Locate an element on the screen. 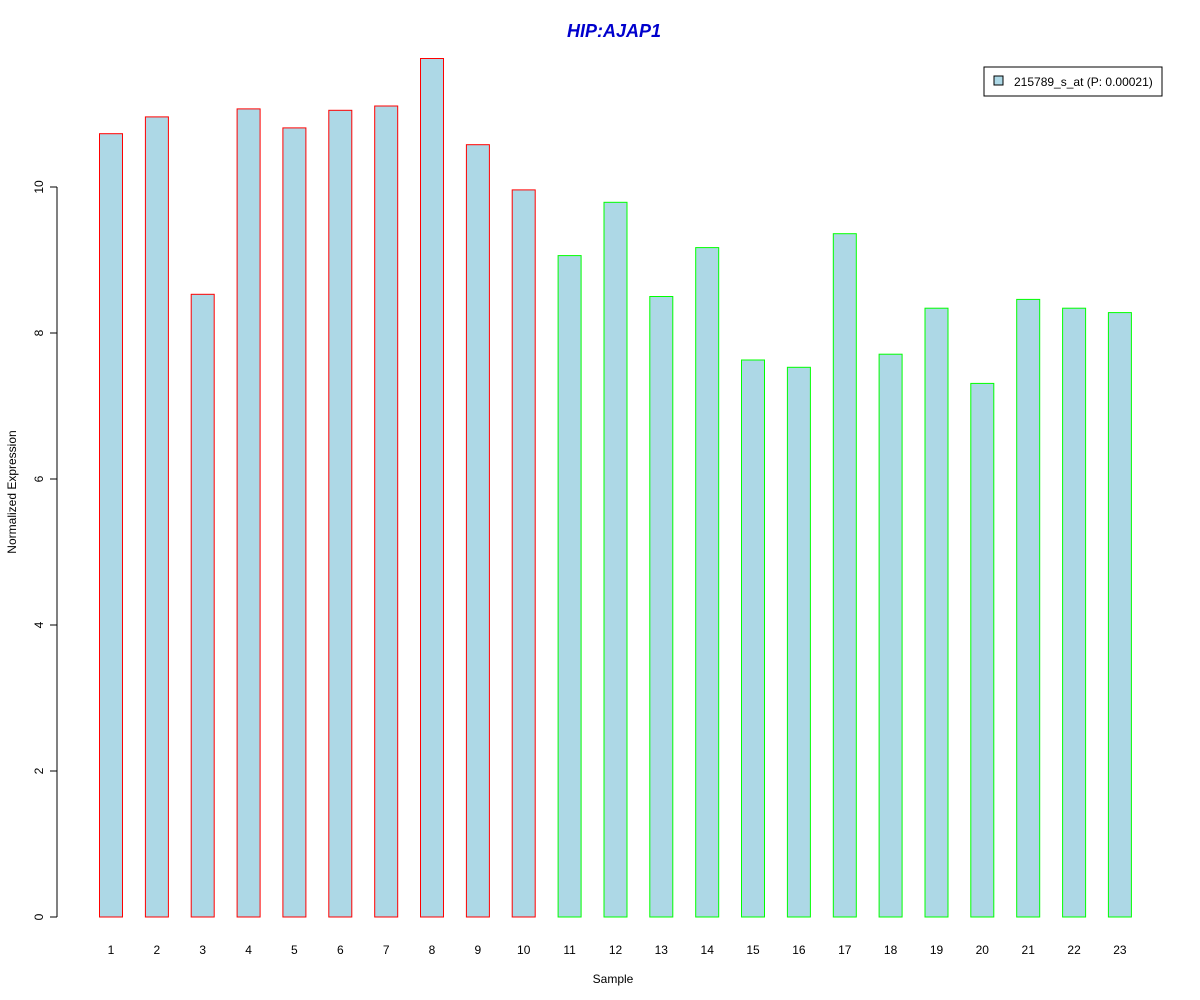 The width and height of the screenshot is (1200, 1000). x-axis-tick-label: 3 is located at coordinates (202, 950).